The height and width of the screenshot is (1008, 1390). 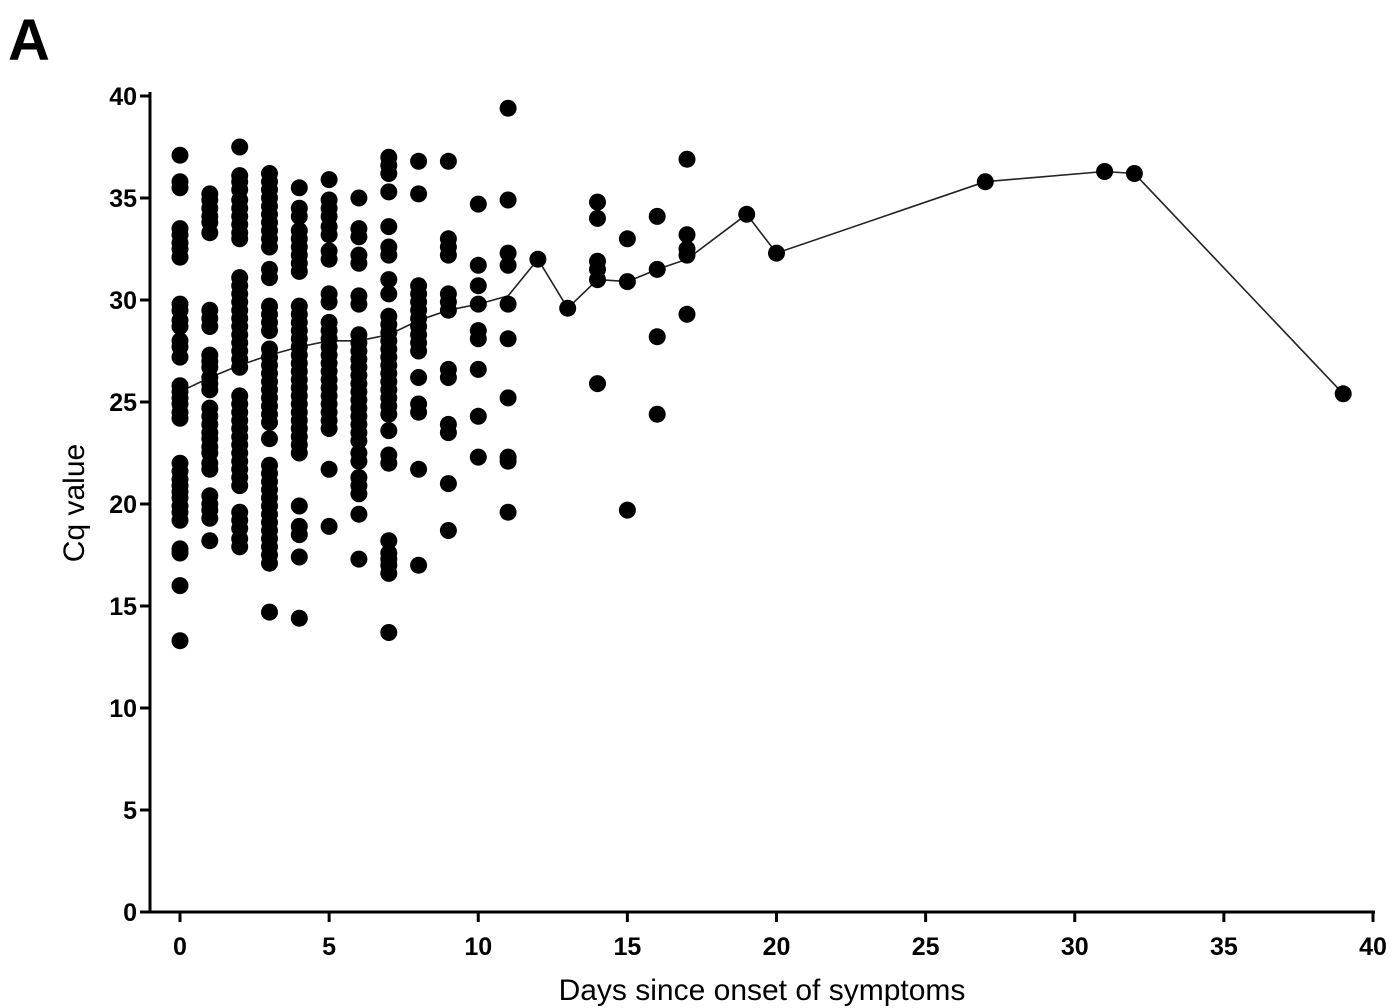 I want to click on y-tick-label: 20, so click(x=123, y=505).